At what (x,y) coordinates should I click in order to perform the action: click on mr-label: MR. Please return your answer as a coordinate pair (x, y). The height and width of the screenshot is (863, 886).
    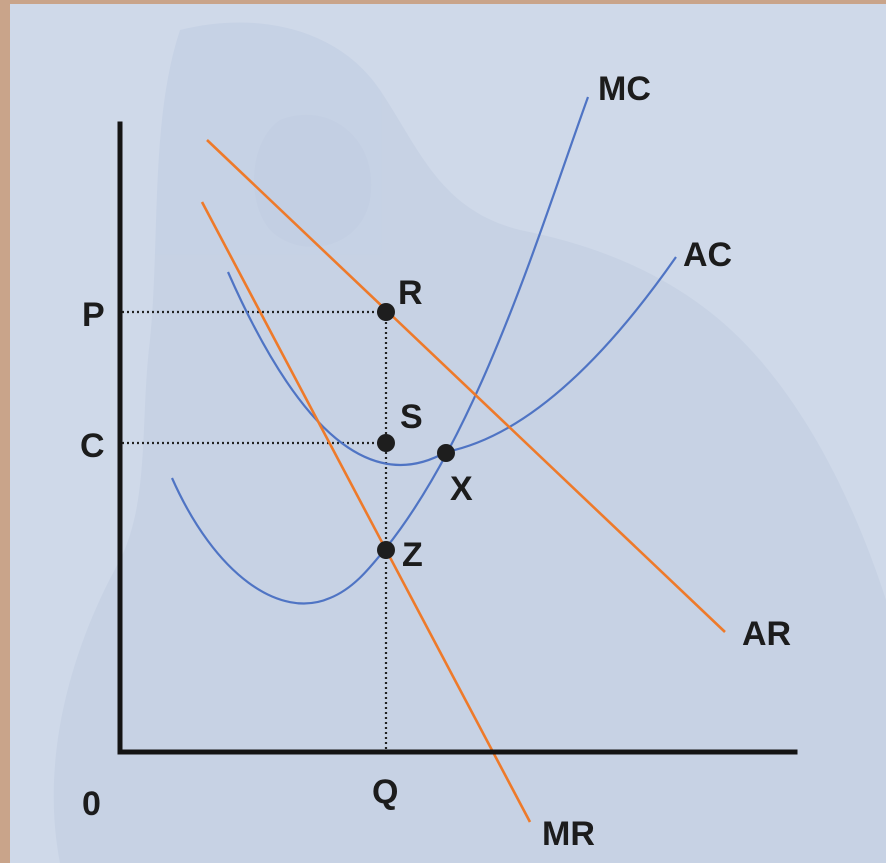
    Looking at the image, I should click on (568, 834).